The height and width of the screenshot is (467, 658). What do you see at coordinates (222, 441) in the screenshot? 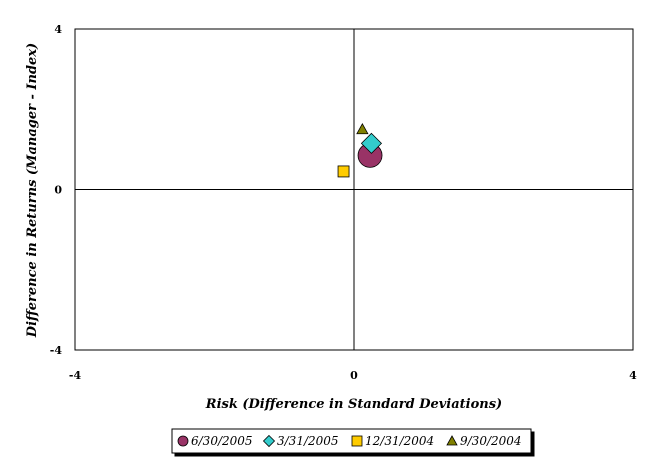
I see `legend-label: 6/30/2005` at bounding box center [222, 441].